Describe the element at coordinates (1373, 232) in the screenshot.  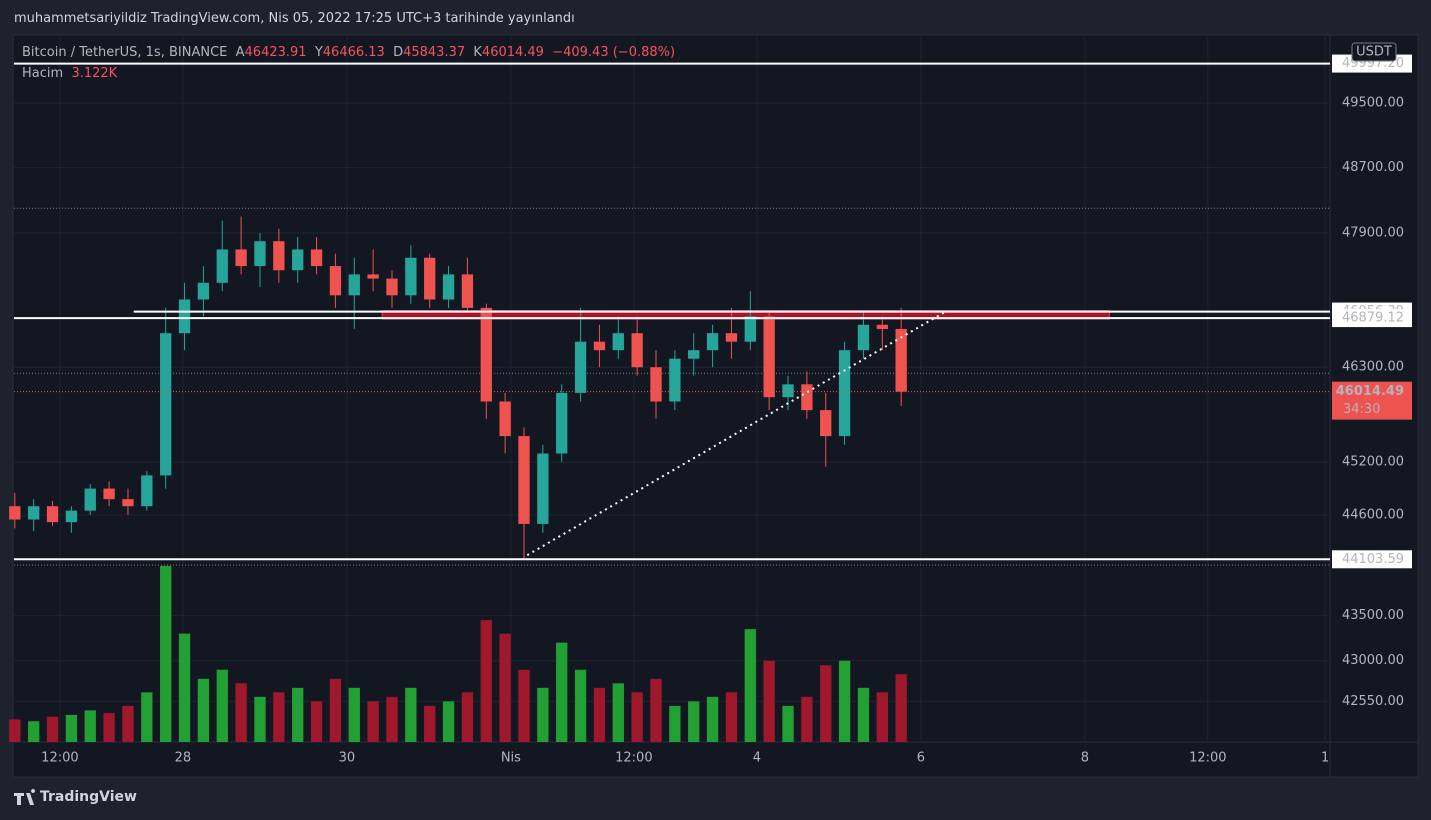
I see `y-tick-label: 47900.00` at that location.